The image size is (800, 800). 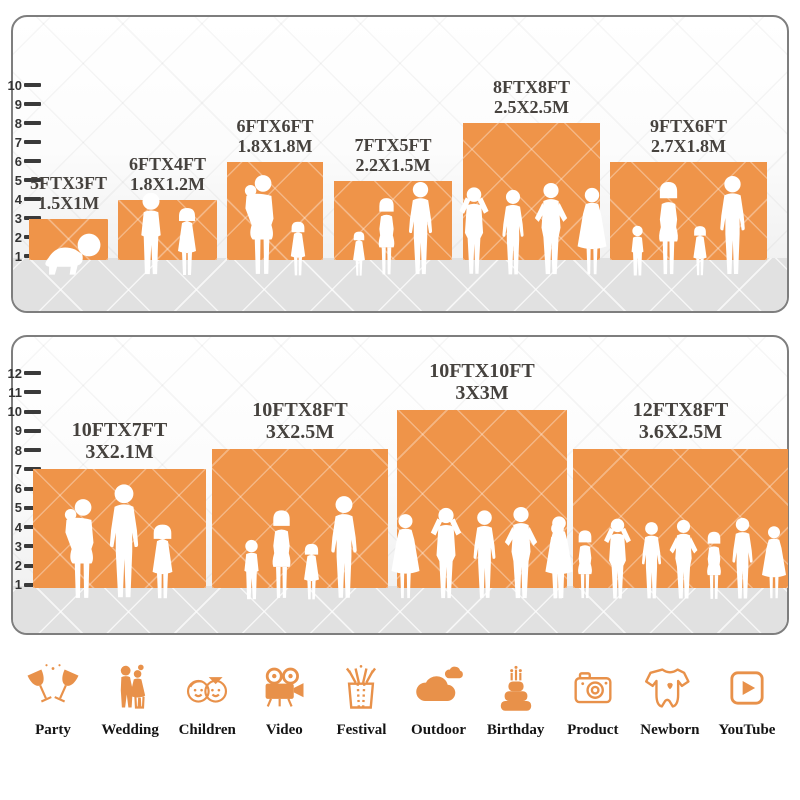 I want to click on person-silhouette-baby, so click(x=73, y=254).